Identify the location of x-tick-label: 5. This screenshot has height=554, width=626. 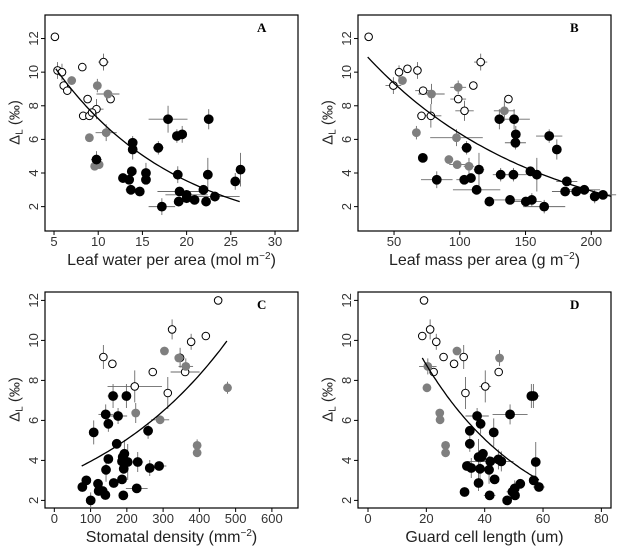
(53, 241).